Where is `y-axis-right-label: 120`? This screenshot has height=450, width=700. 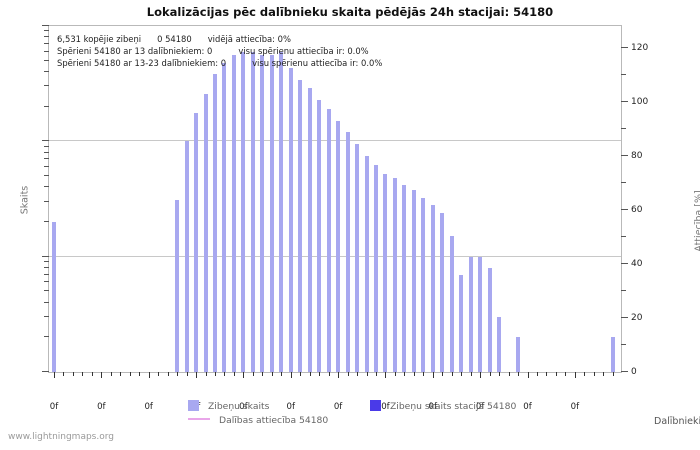
y-axis-right-label: 120 is located at coordinates (640, 47).